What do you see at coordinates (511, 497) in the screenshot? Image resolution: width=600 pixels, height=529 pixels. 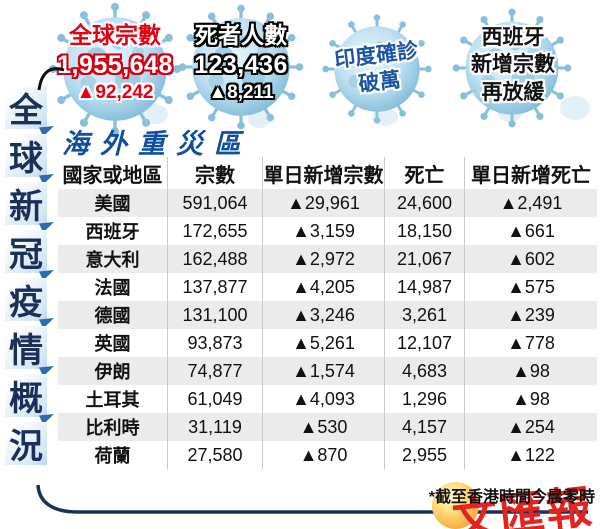 I see `footnote: *截至香港時間今晨零時` at bounding box center [511, 497].